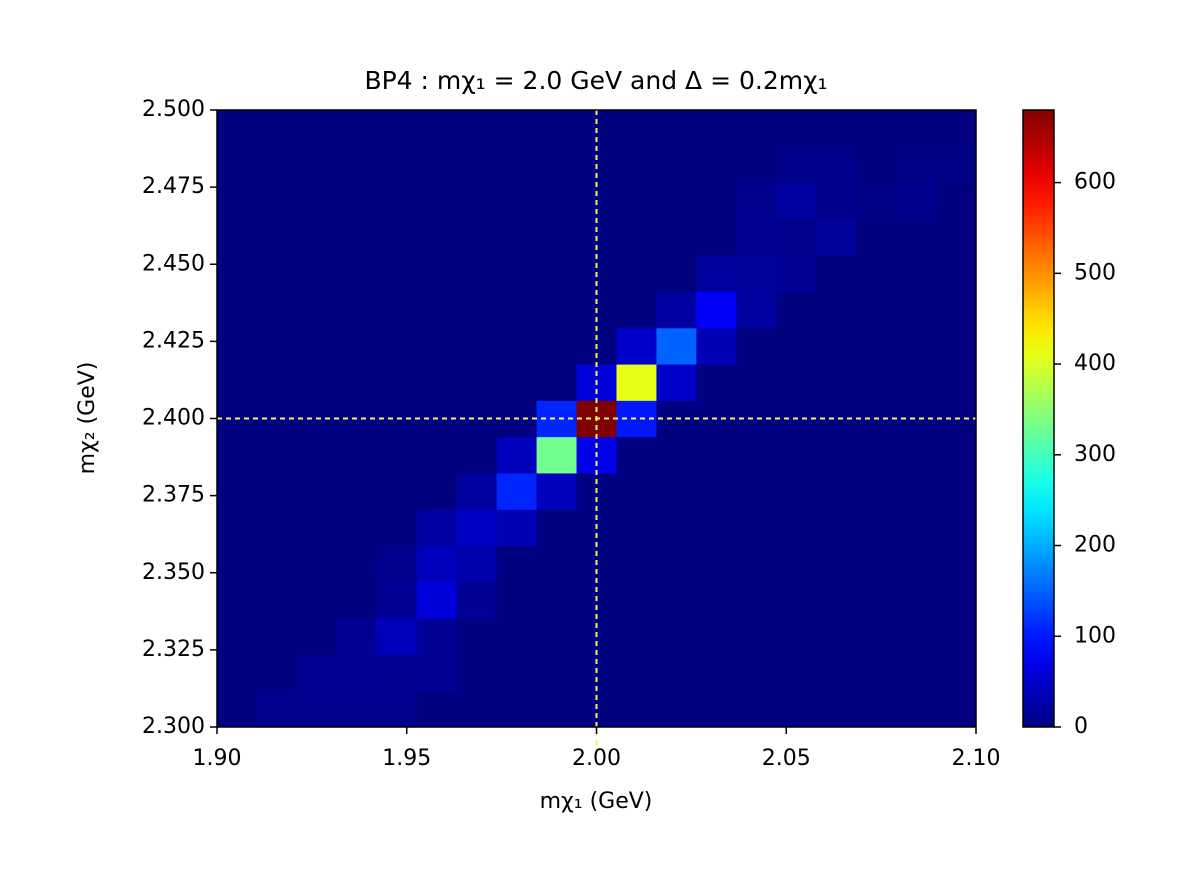 This screenshot has height=870, width=1180. Describe the element at coordinates (596, 801) in the screenshot. I see `x-axis-label: mχ₁ (GeV)` at that location.